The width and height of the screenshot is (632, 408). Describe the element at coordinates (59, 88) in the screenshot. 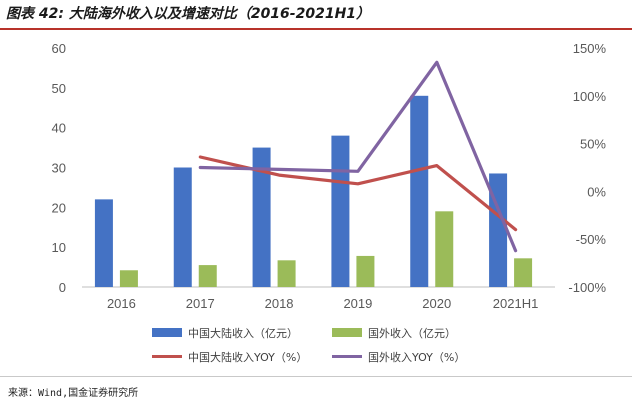

I see `left-tick-label: 50` at that location.